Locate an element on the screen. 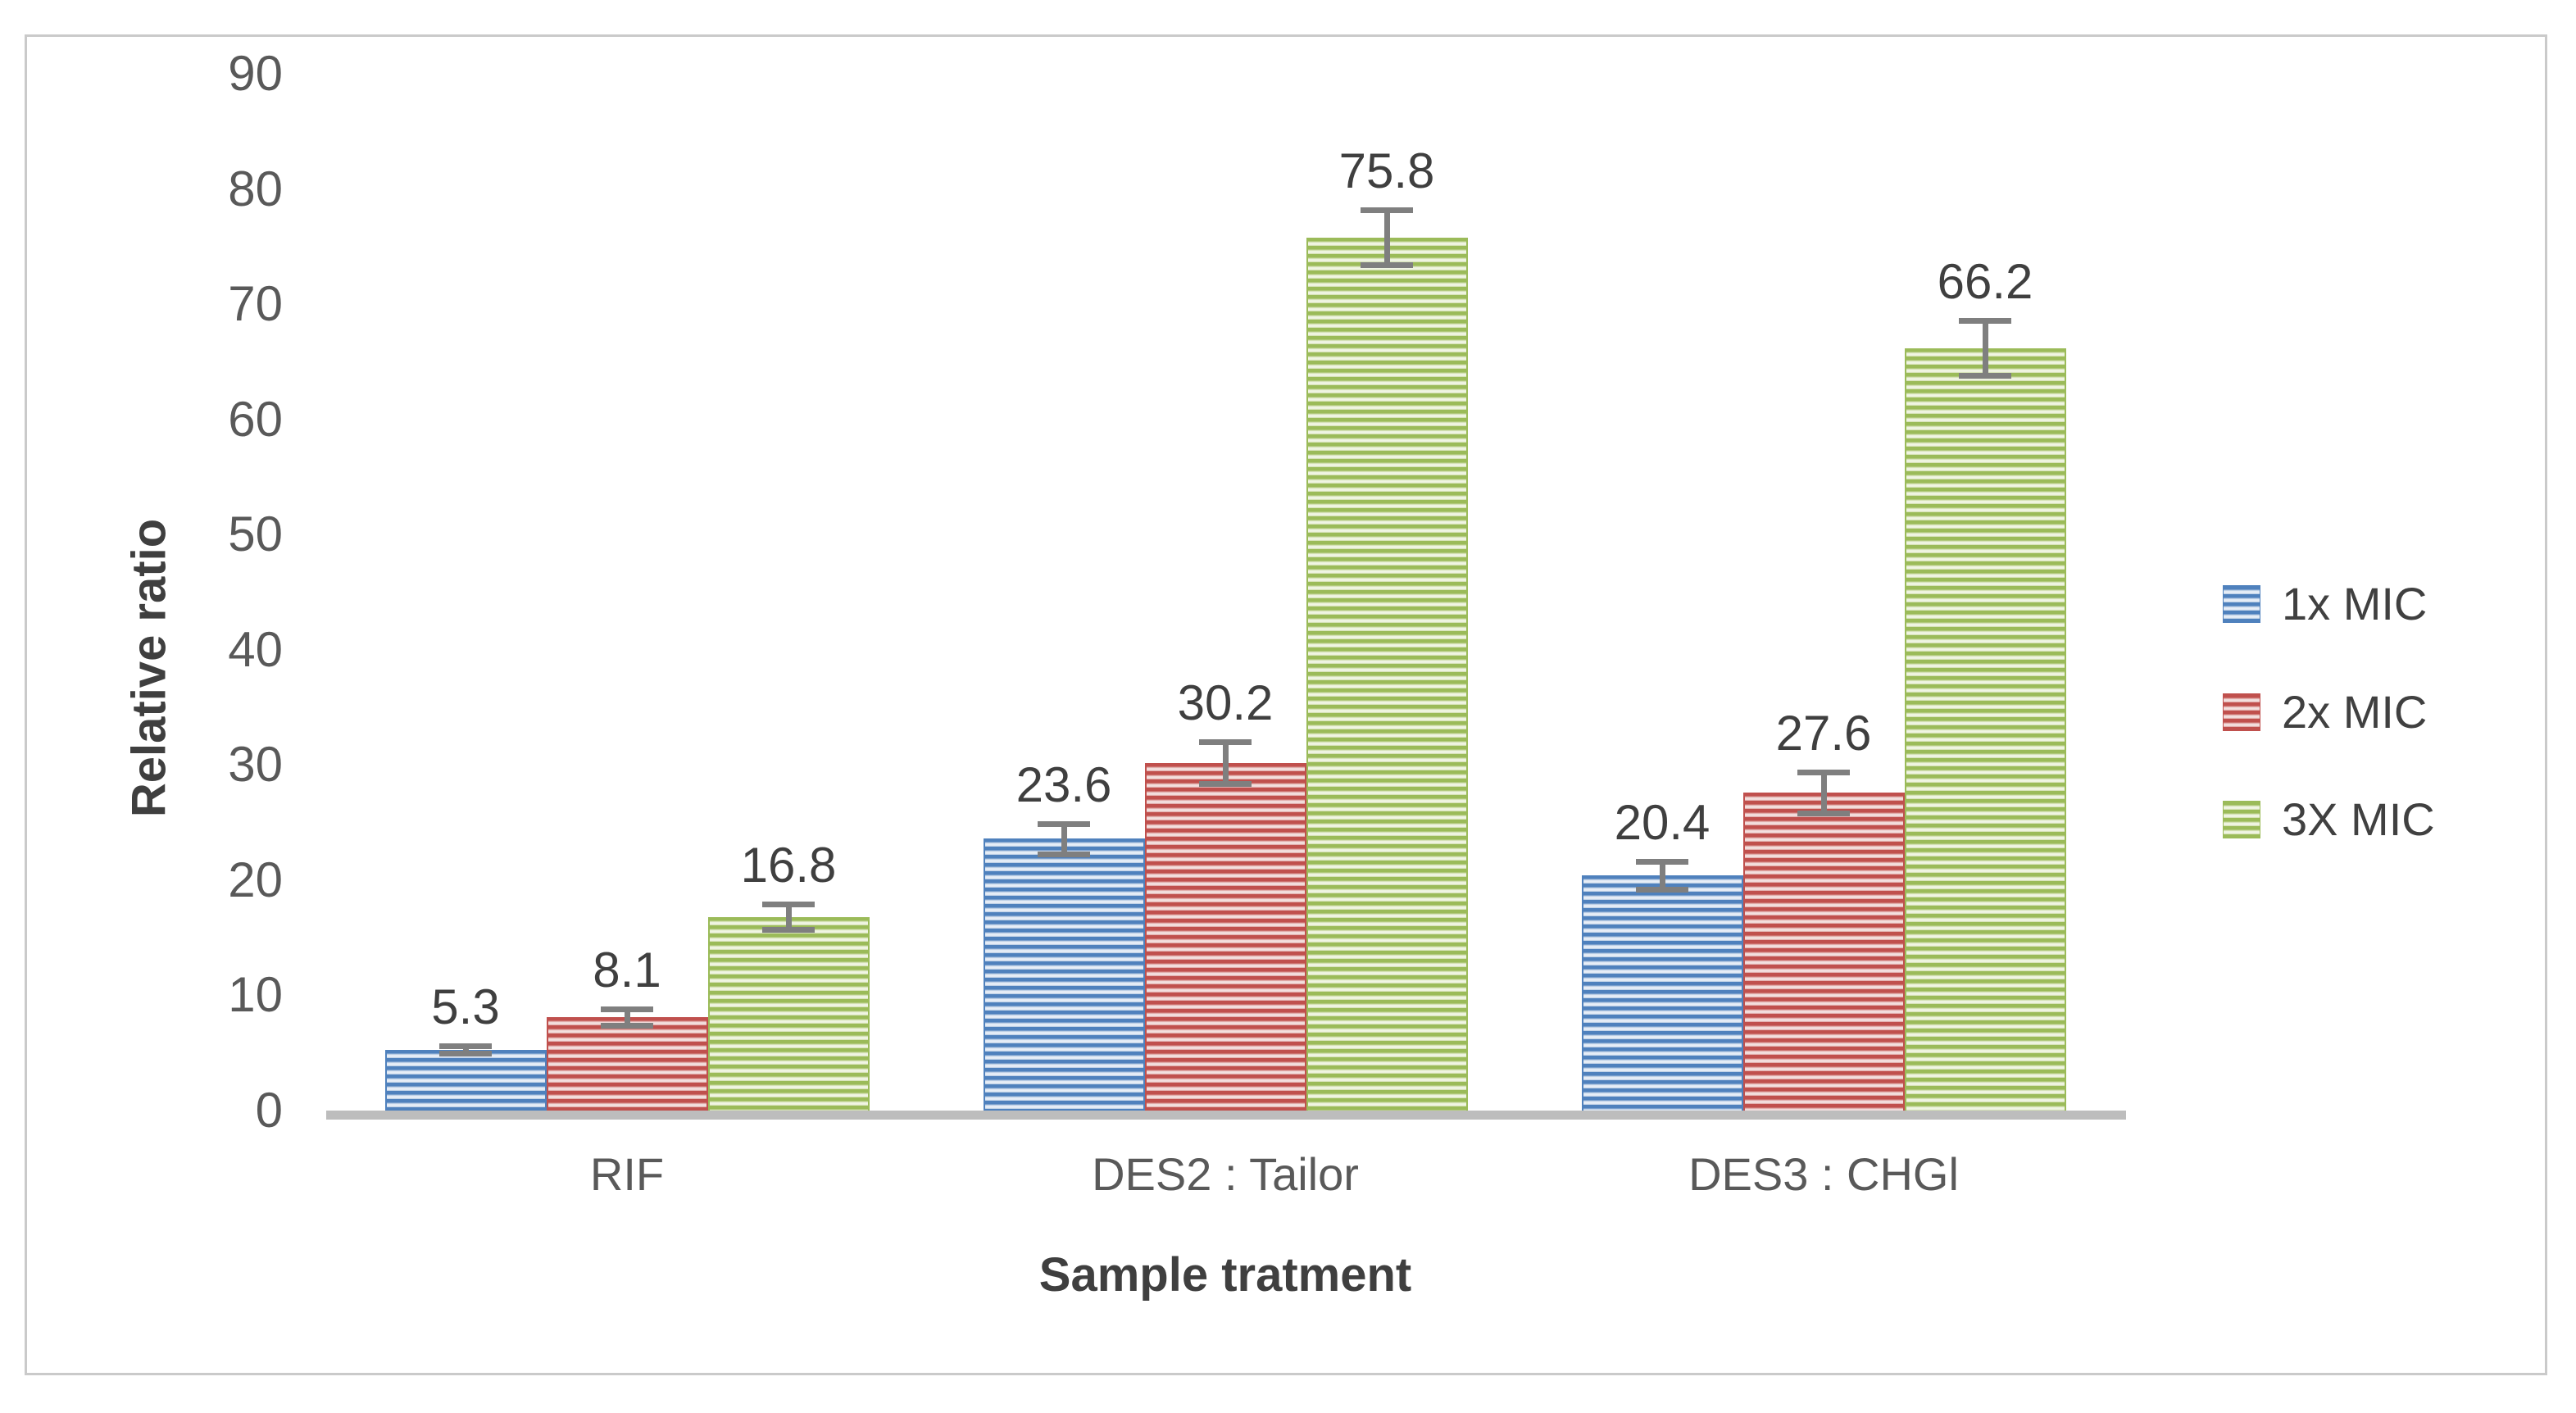  bar-2x-mic-DES3 : CHGl is located at coordinates (1823, 952).